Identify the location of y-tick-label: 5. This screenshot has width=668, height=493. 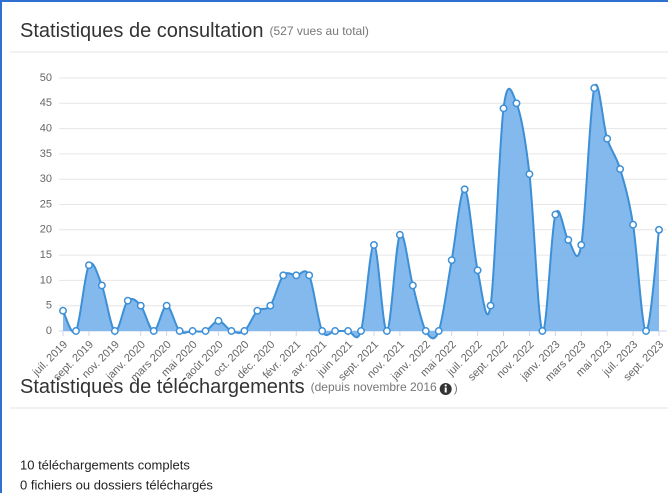
(49, 306).